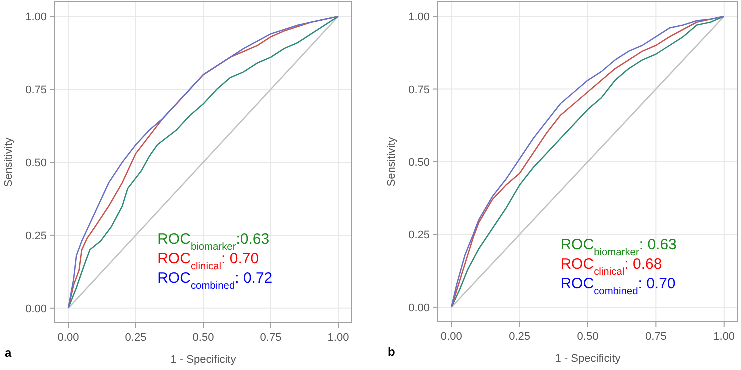 Image resolution: width=741 pixels, height=370 pixels. I want to click on annotation: ROC$_{clinical}$: 0.70, so click(209, 261).